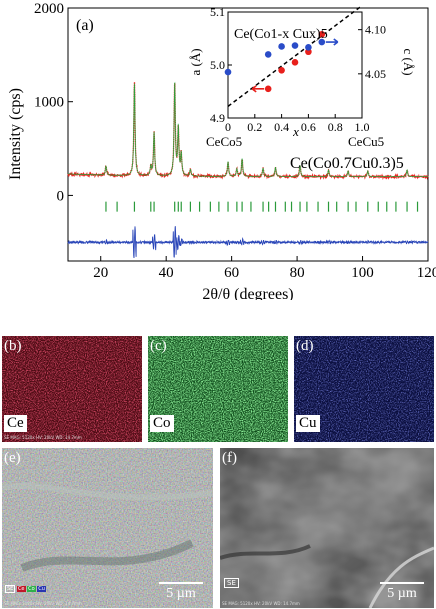  Describe the element at coordinates (231, 273) in the screenshot. I see `xrd-x-tick-label: 60` at that location.